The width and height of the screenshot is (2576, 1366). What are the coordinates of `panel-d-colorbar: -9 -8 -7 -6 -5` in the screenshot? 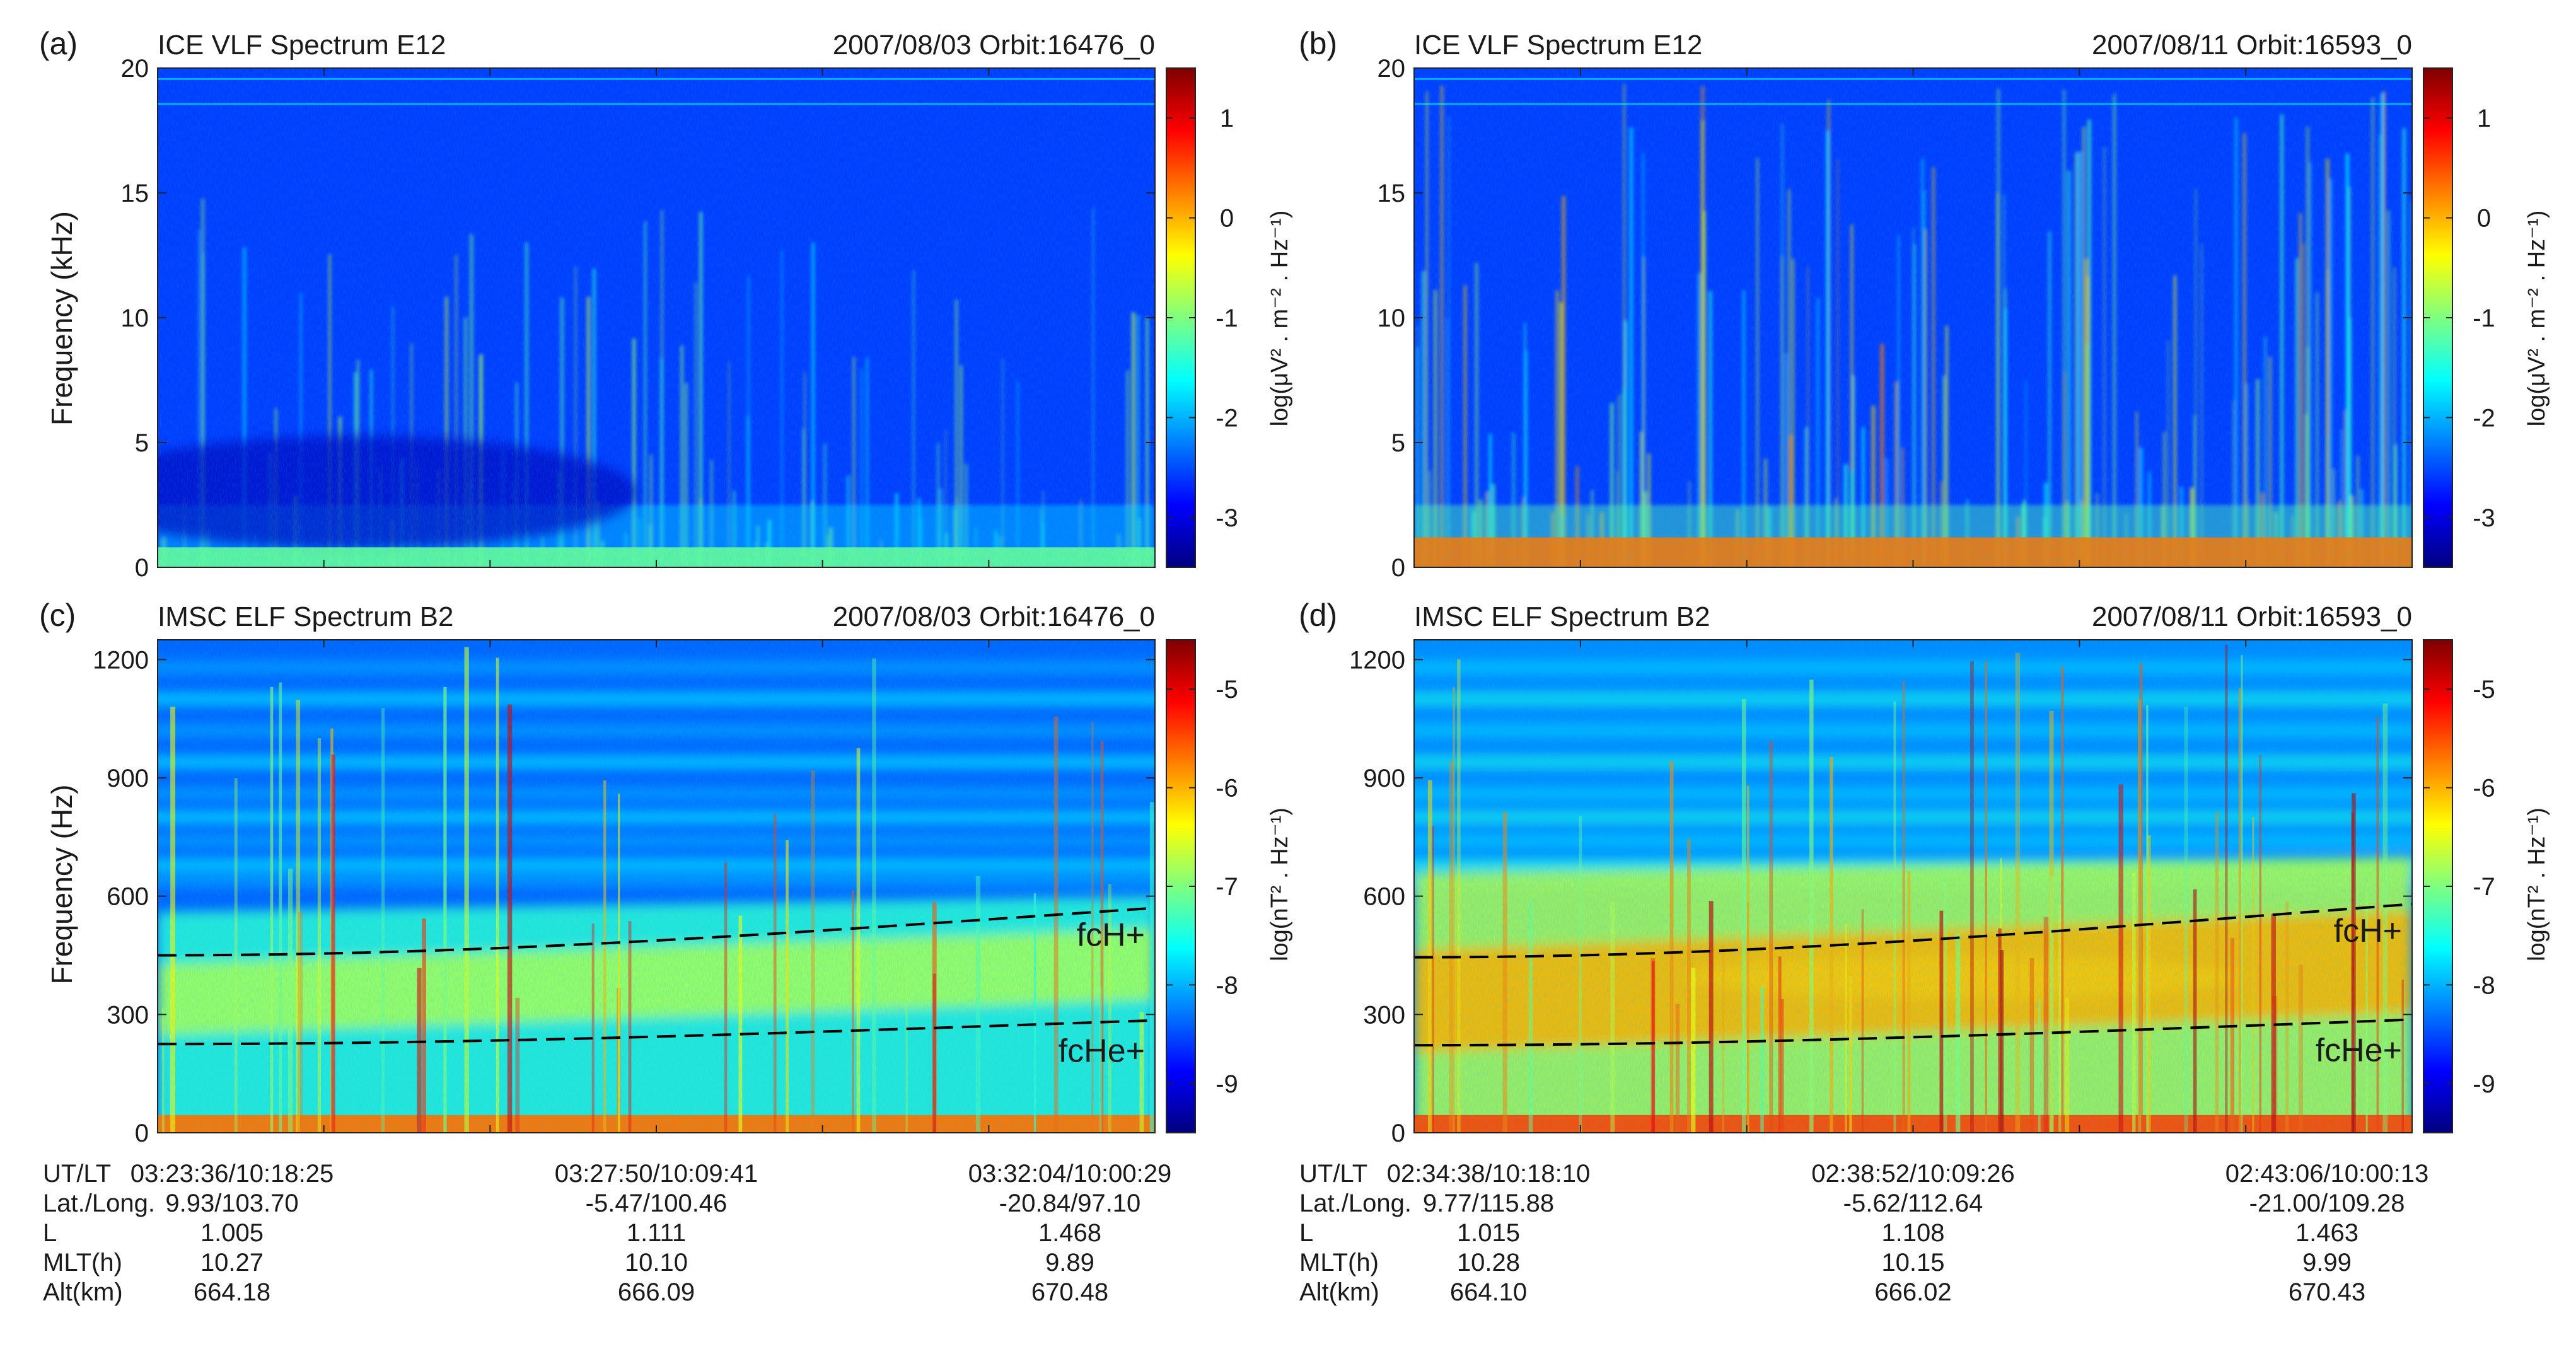 It's located at (2459, 886).